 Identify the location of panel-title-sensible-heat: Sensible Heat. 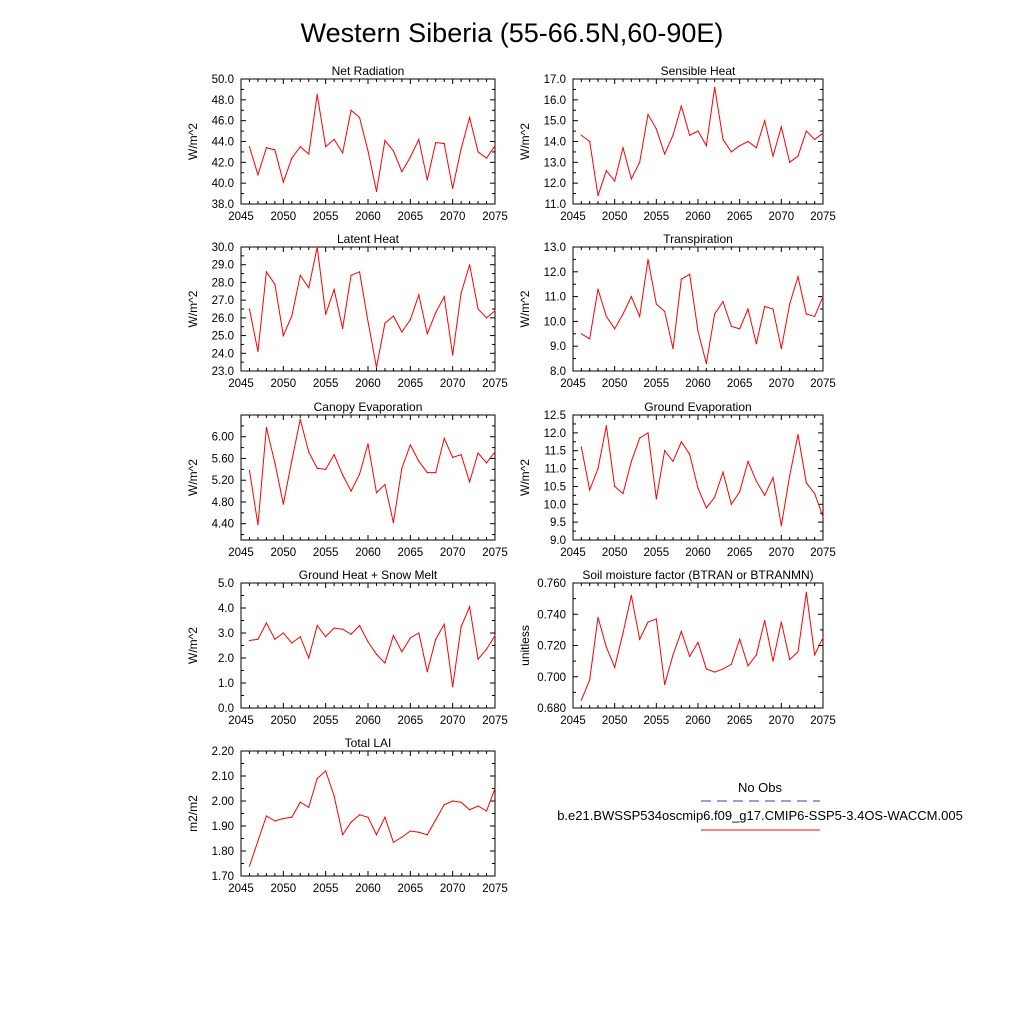
(698, 71).